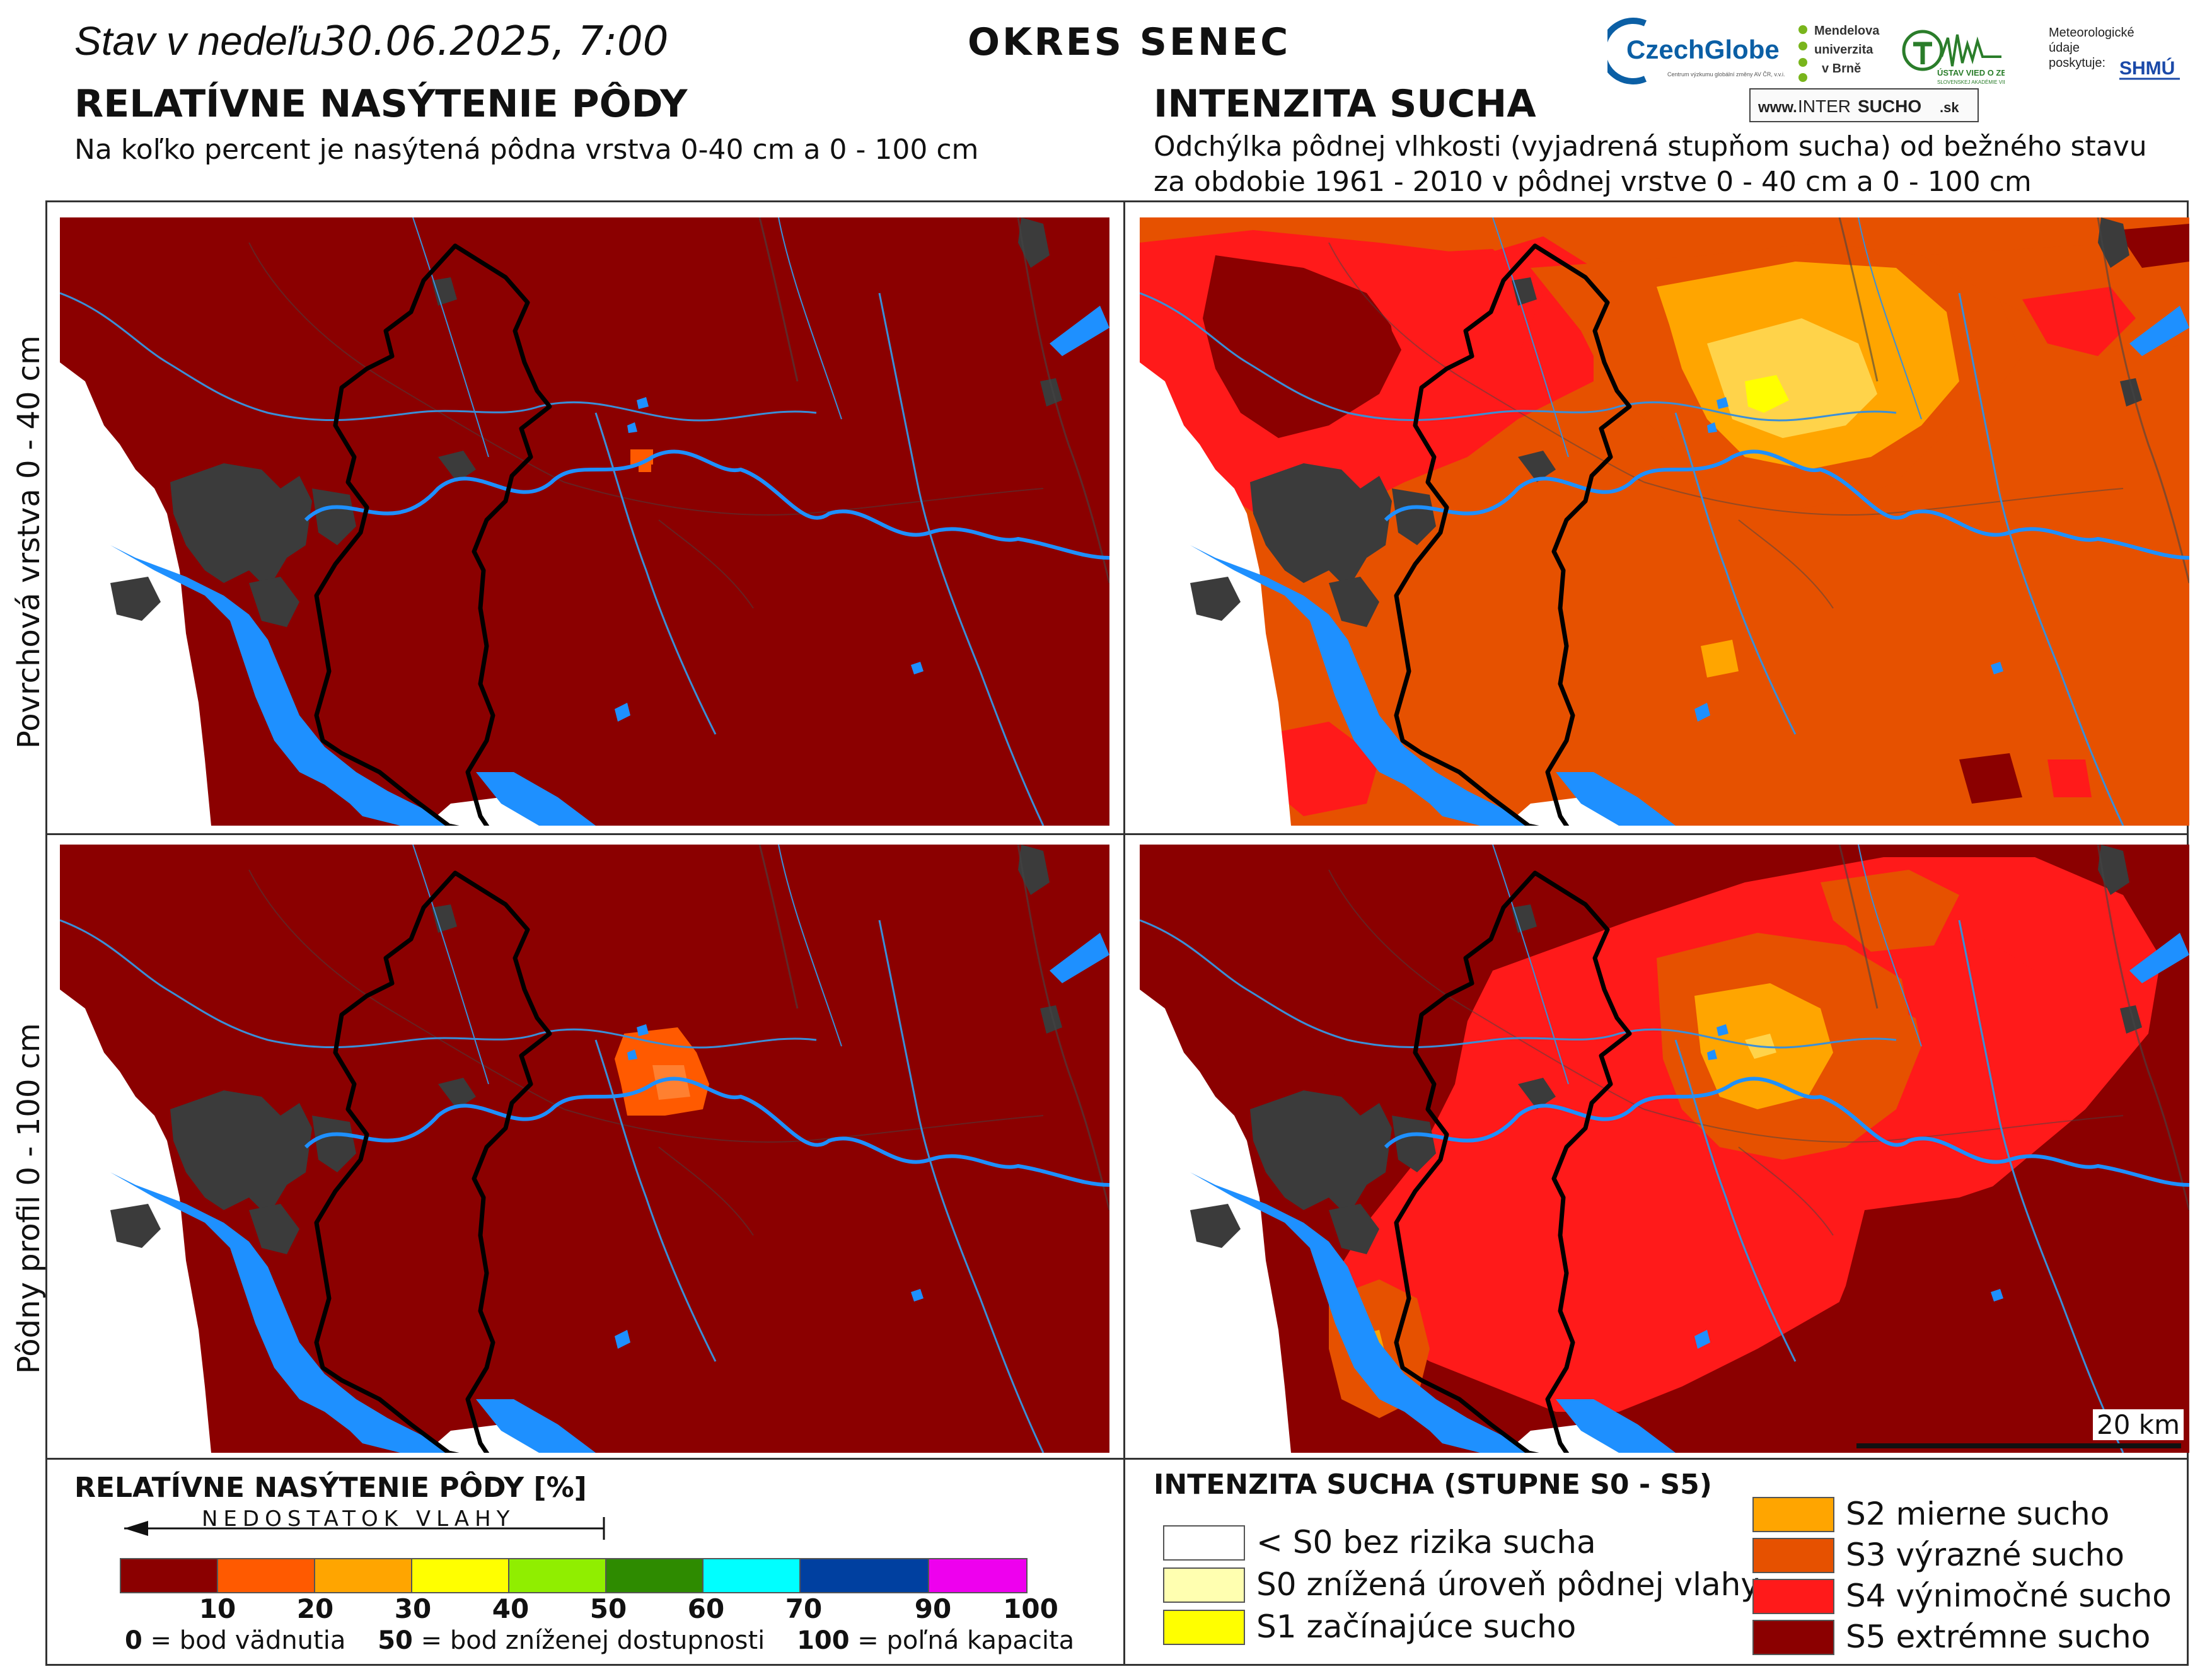 This screenshot has height=1674, width=2212. I want to click on date-value: 30.06.2025, 7:00, so click(495, 41).